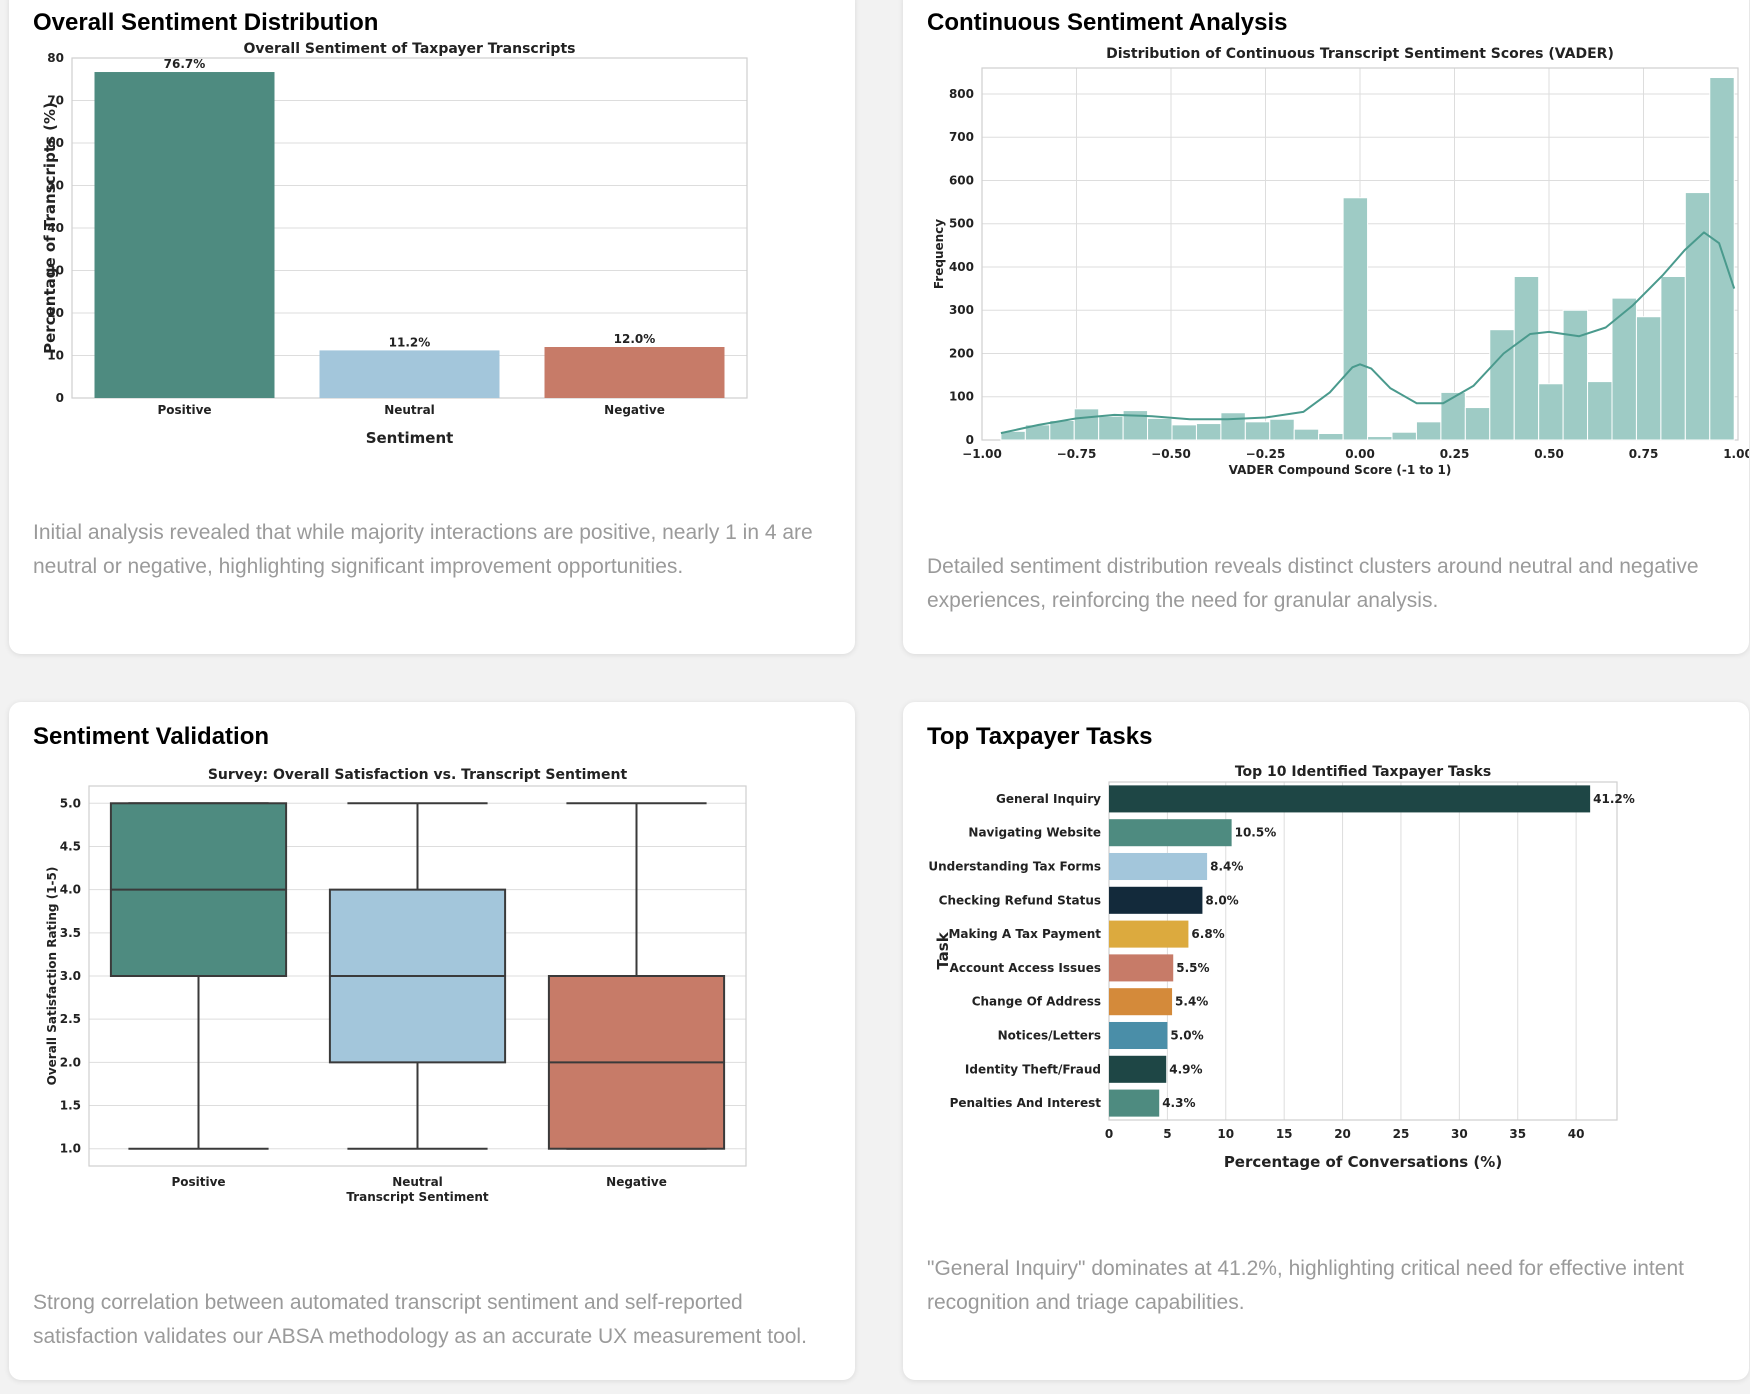 The width and height of the screenshot is (1750, 1394). What do you see at coordinates (70, 890) in the screenshot?
I see `y-tick-label: 4.0` at bounding box center [70, 890].